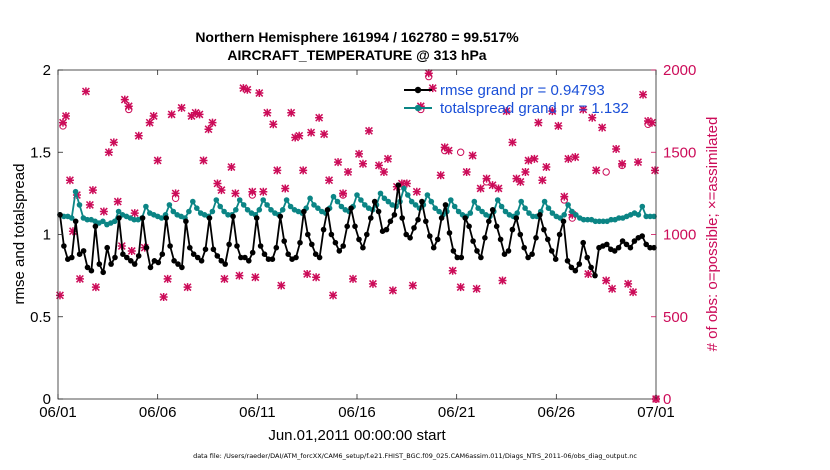 This screenshot has width=830, height=470. Describe the element at coordinates (158, 412) in the screenshot. I see `x-tick-label: 06/06` at that location.